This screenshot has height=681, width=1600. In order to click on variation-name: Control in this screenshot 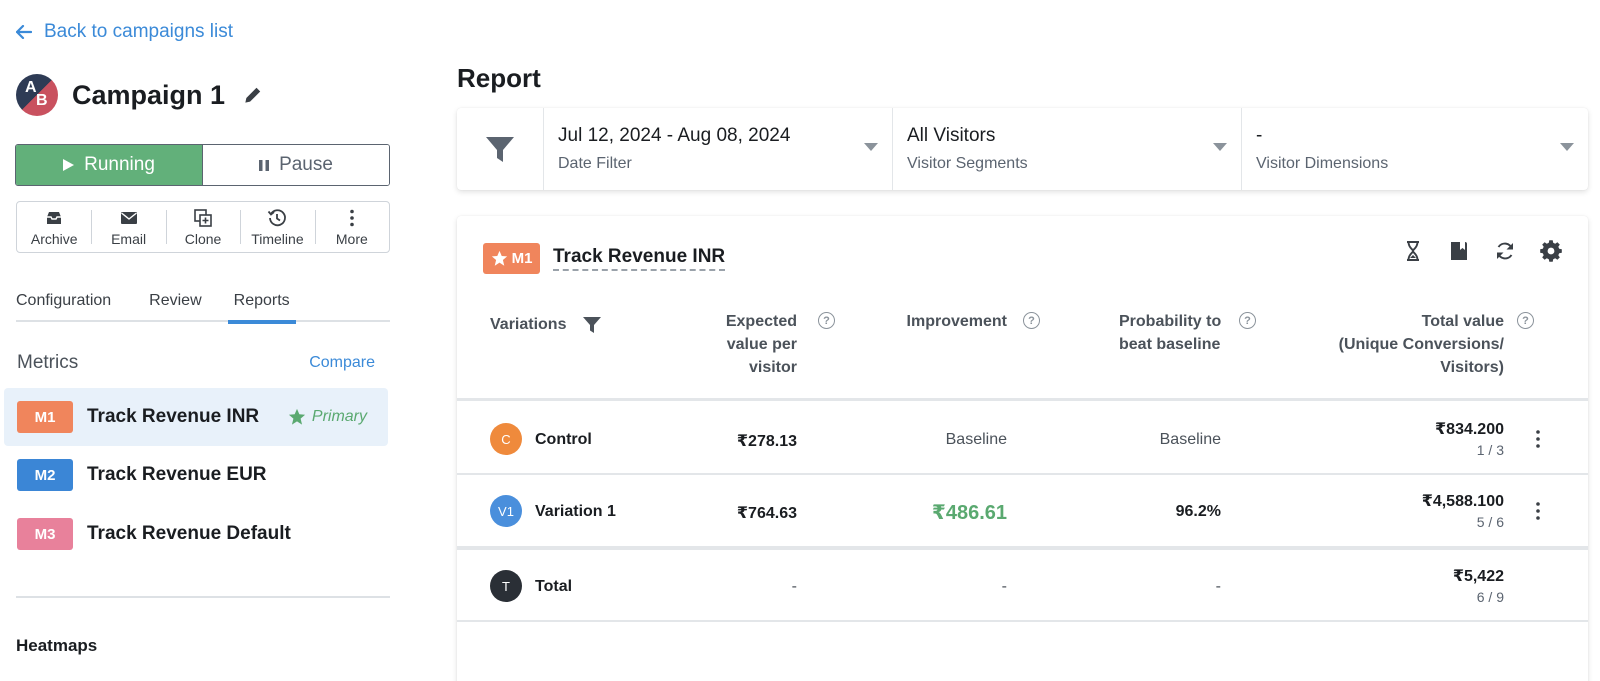, I will do `click(563, 439)`.